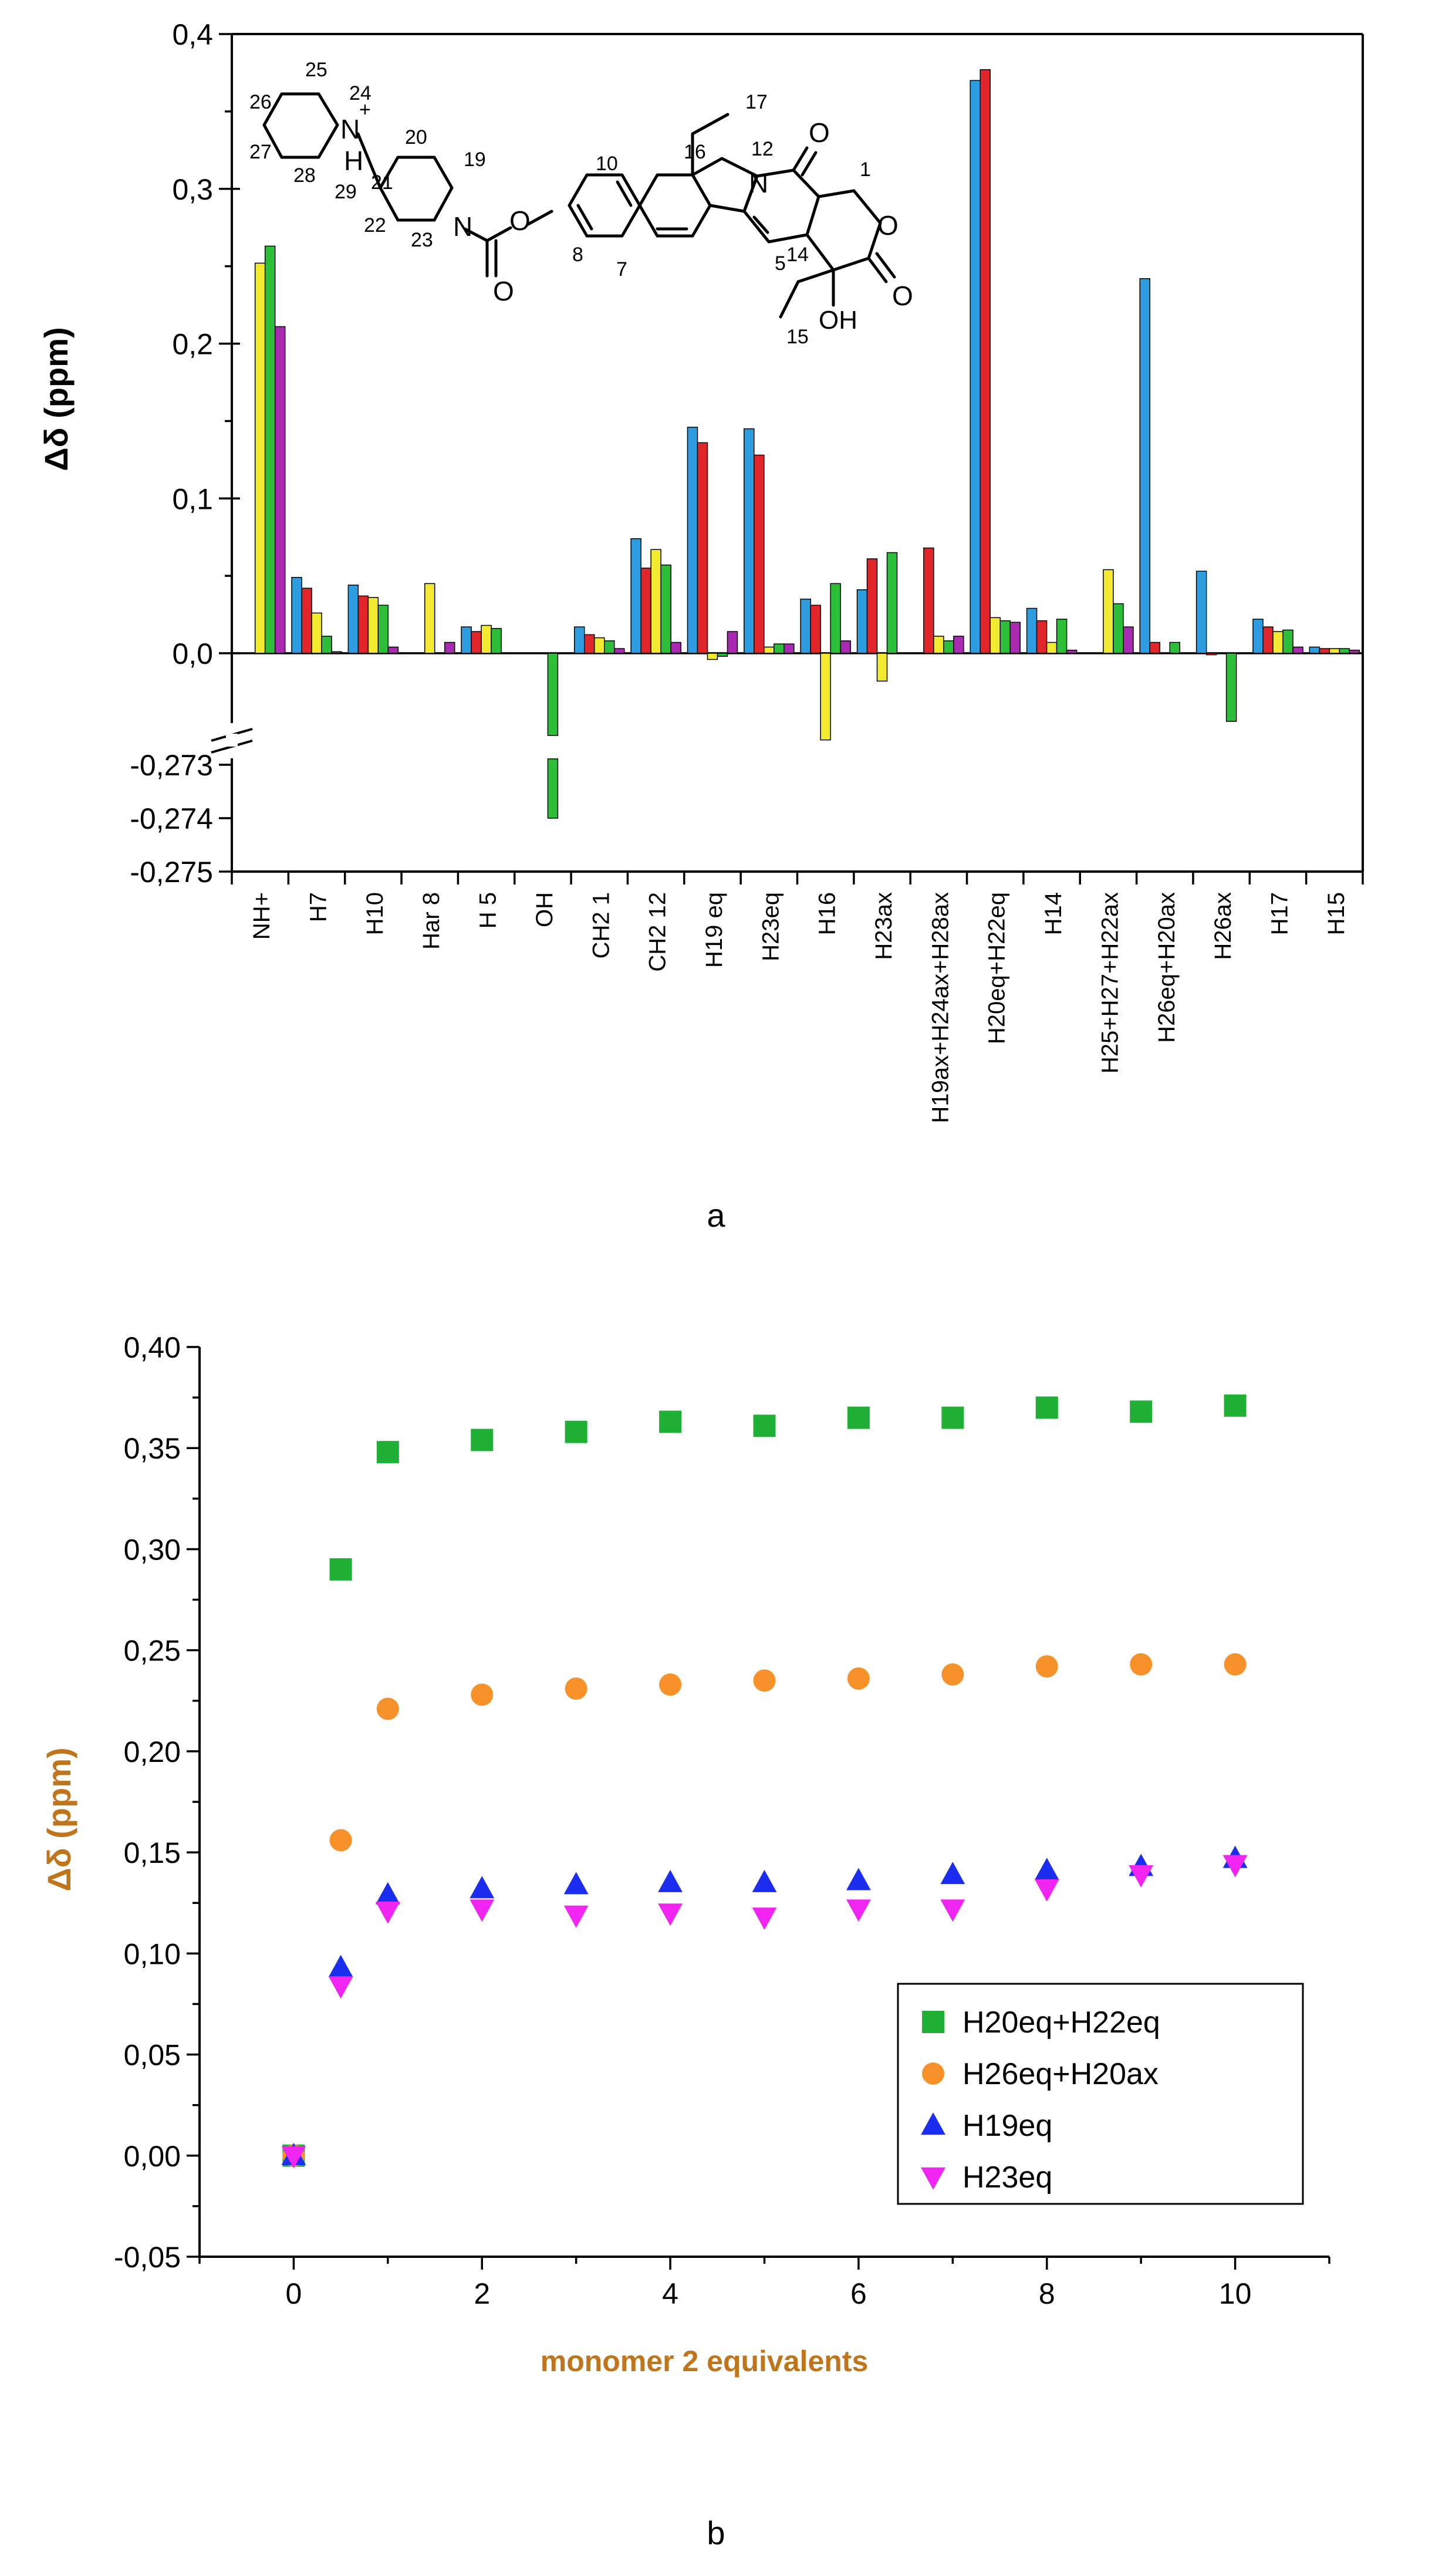 The height and width of the screenshot is (2576, 1432). I want to click on atom-number-label: 19, so click(475, 159).